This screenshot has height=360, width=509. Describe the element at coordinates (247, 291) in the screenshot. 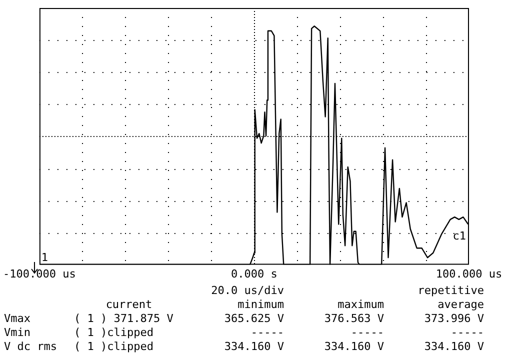

I see `text: 20.0 us/div` at that location.